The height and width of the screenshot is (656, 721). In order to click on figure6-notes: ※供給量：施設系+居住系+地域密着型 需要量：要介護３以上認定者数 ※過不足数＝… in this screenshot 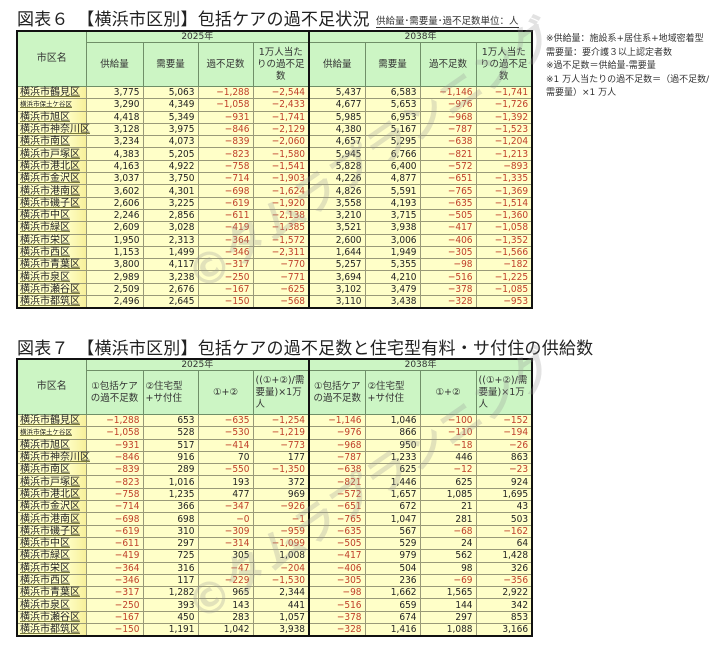, I will do `click(631, 67)`.